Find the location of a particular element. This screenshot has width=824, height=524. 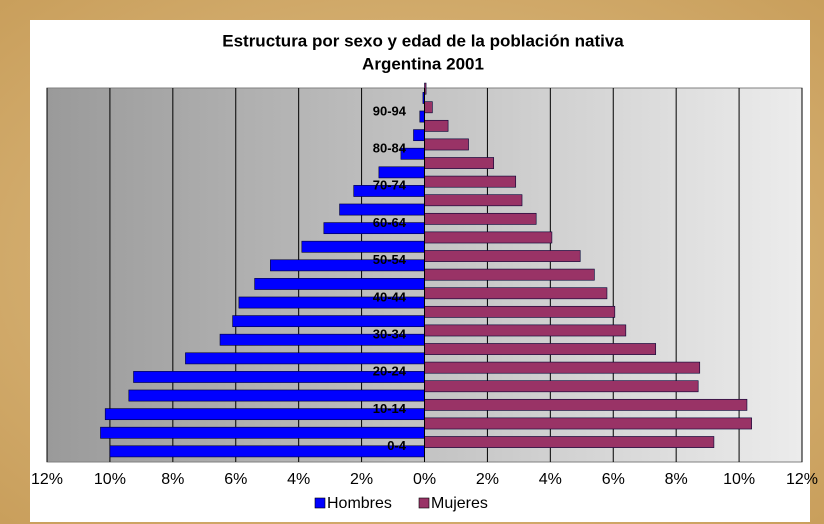

y-tick-label: 30-34 is located at coordinates (390, 334).